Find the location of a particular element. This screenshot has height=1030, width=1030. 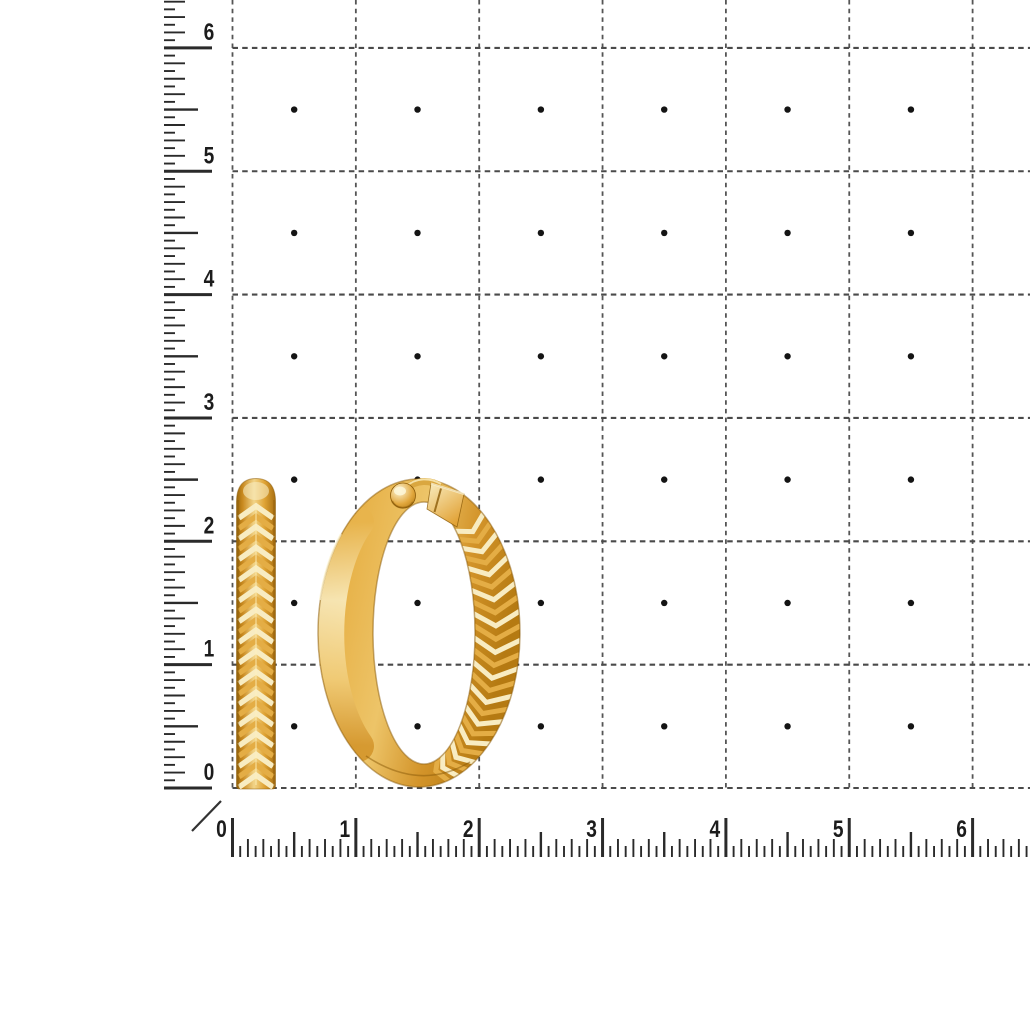

h-ruler-label: 1 is located at coordinates (345, 829).